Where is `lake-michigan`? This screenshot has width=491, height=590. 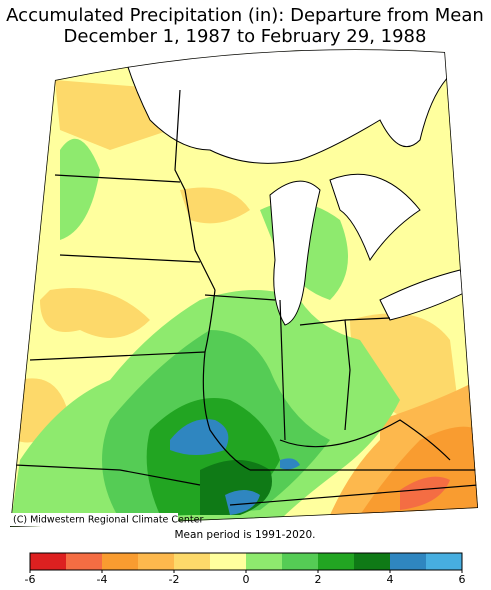 lake-michigan is located at coordinates (295, 253).